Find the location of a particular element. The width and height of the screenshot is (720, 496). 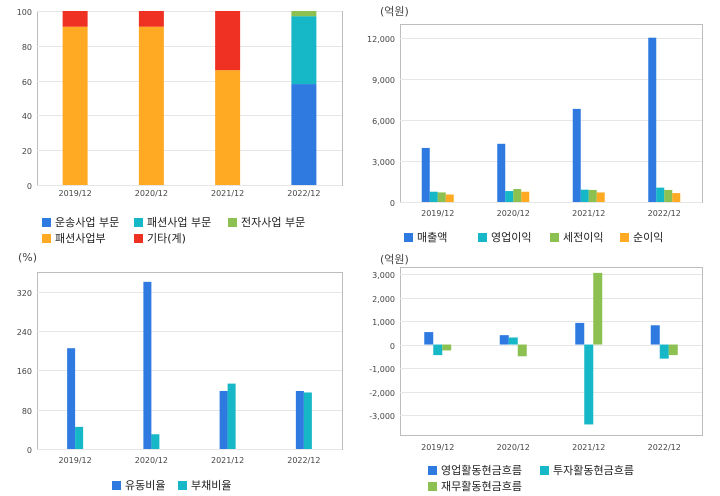

unit-label: (억원) is located at coordinates (394, 259).